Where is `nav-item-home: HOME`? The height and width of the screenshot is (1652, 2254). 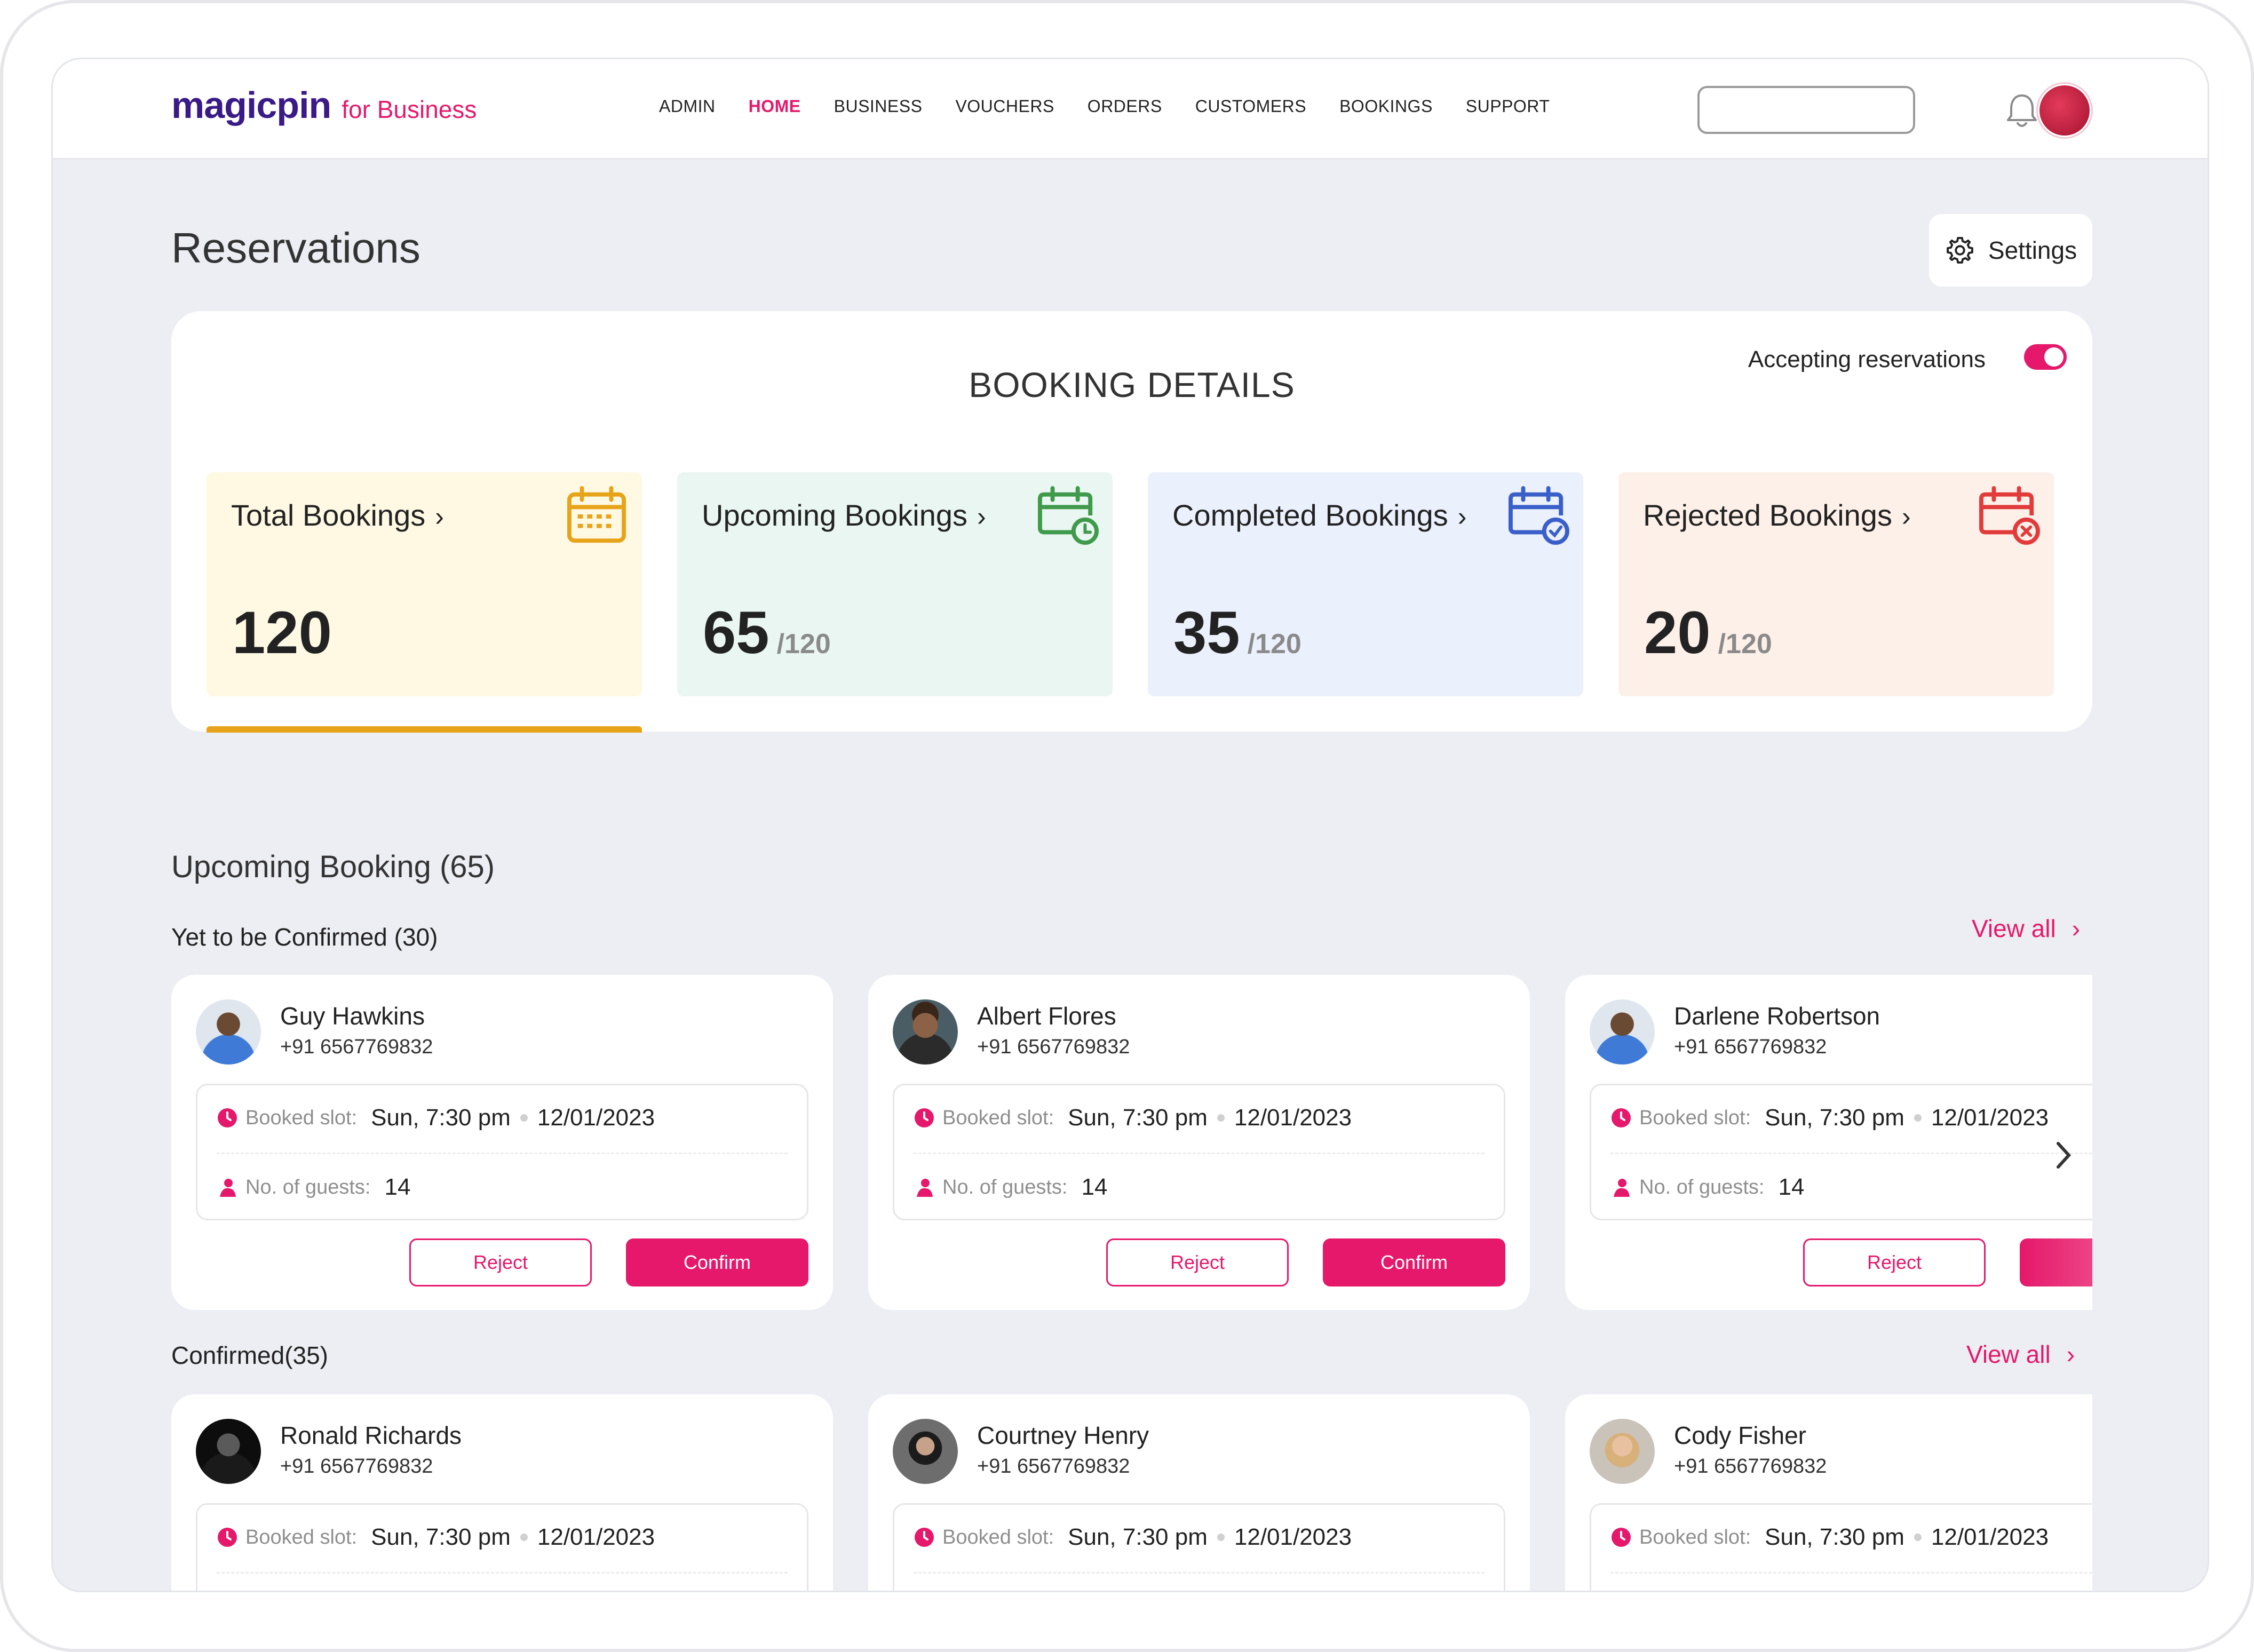 nav-item-home: HOME is located at coordinates (774, 106).